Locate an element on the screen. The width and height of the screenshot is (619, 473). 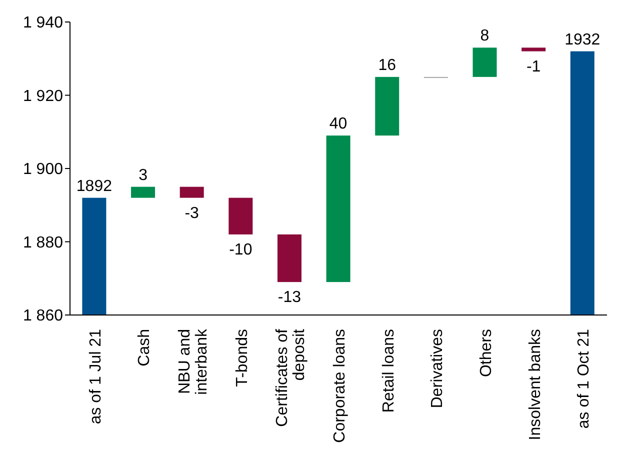
data-label: 3 is located at coordinates (143, 175).